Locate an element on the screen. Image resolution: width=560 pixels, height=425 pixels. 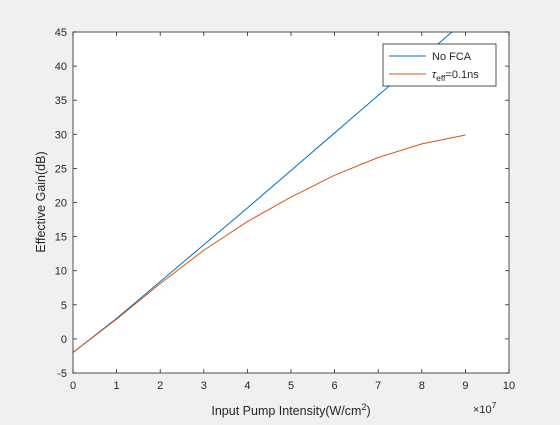
y-tick-label: 45 is located at coordinates (61, 33).